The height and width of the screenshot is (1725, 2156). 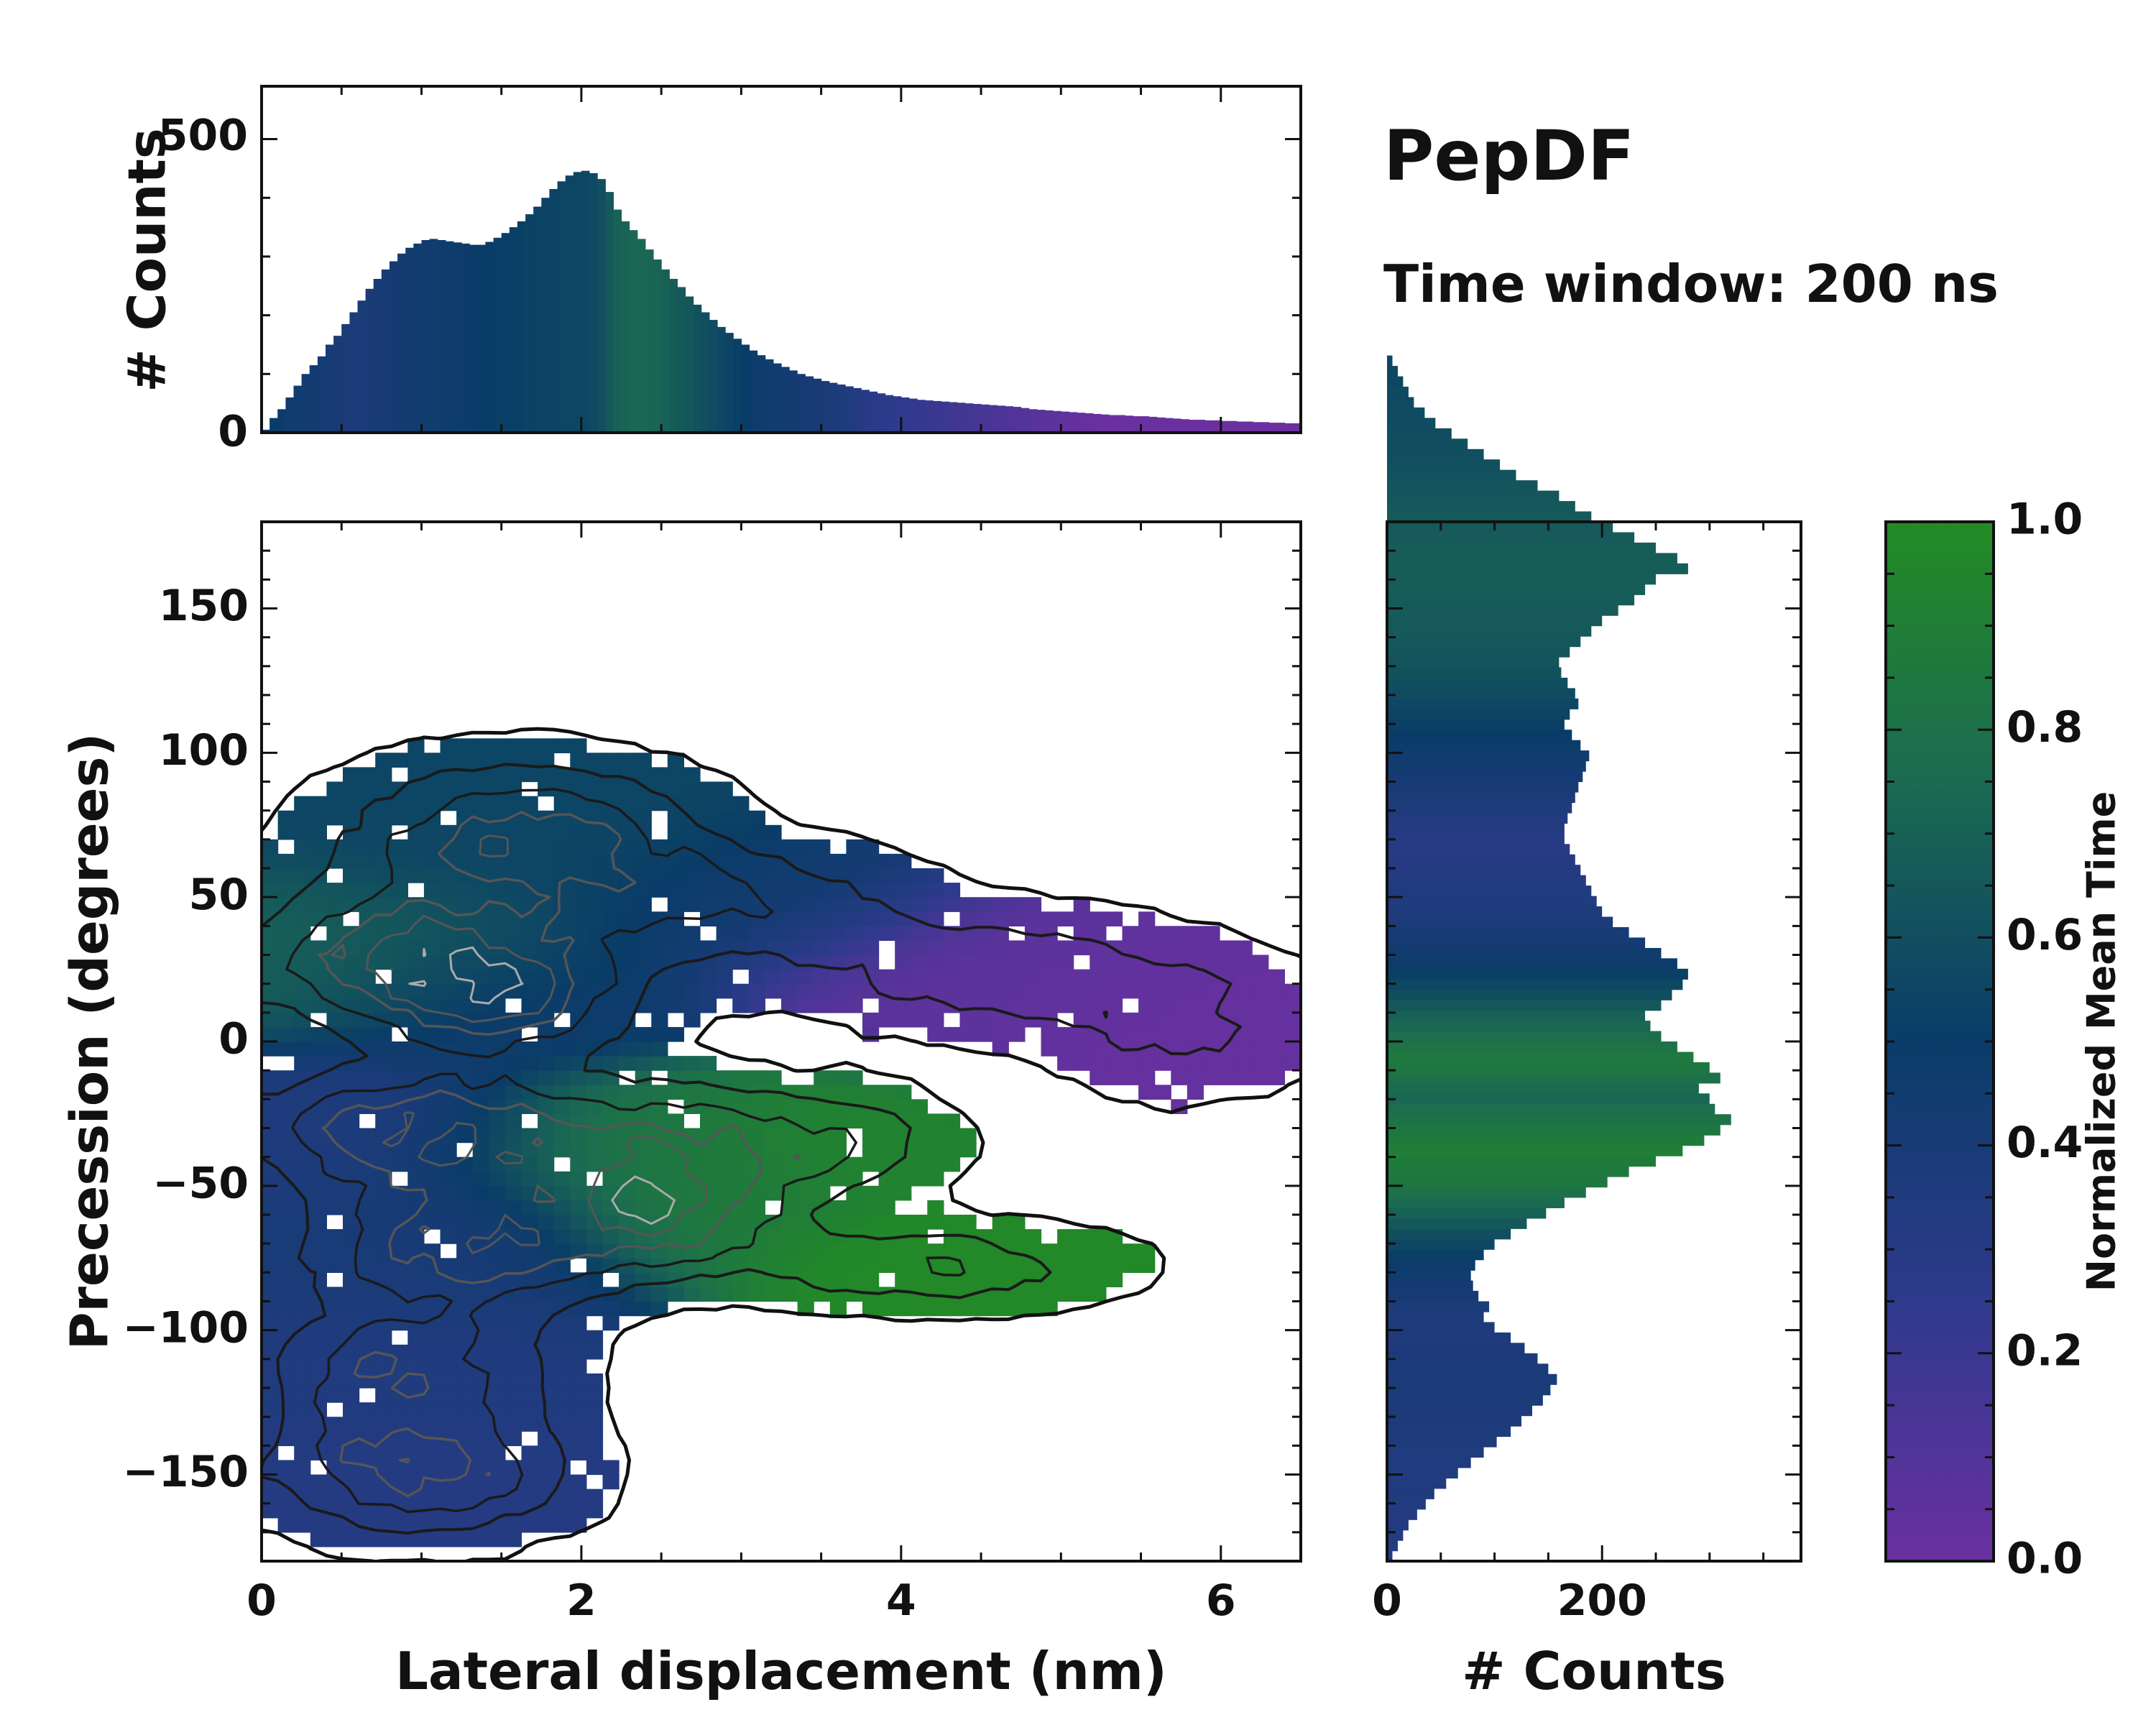 What do you see at coordinates (1508, 156) in the screenshot?
I see `figure-title: PepDF` at bounding box center [1508, 156].